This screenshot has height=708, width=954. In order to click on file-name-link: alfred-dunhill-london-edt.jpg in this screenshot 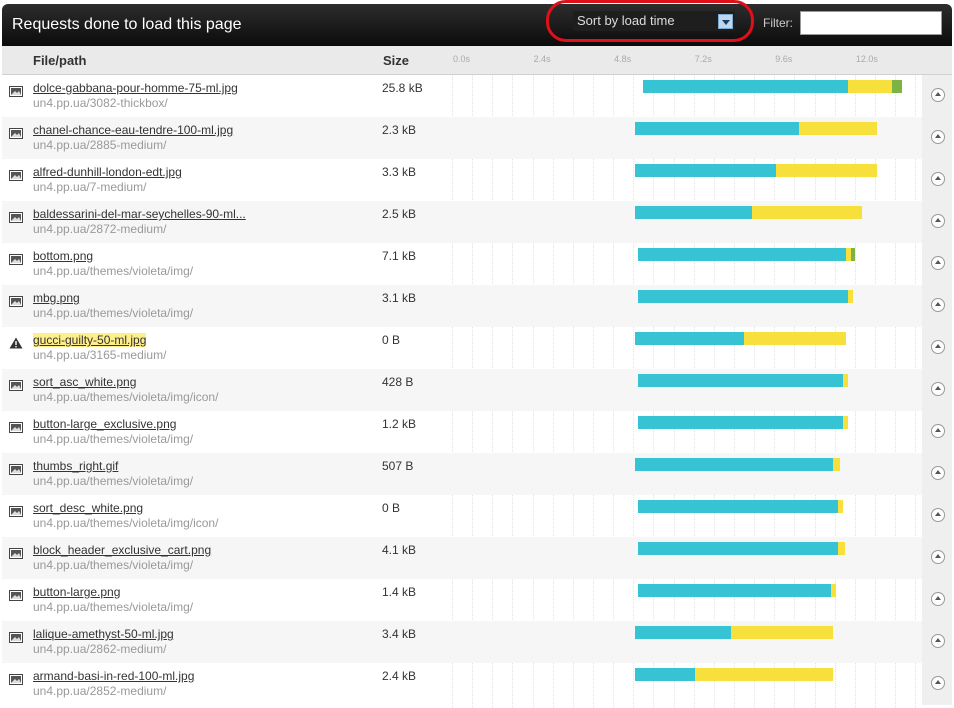, I will do `click(107, 172)`.